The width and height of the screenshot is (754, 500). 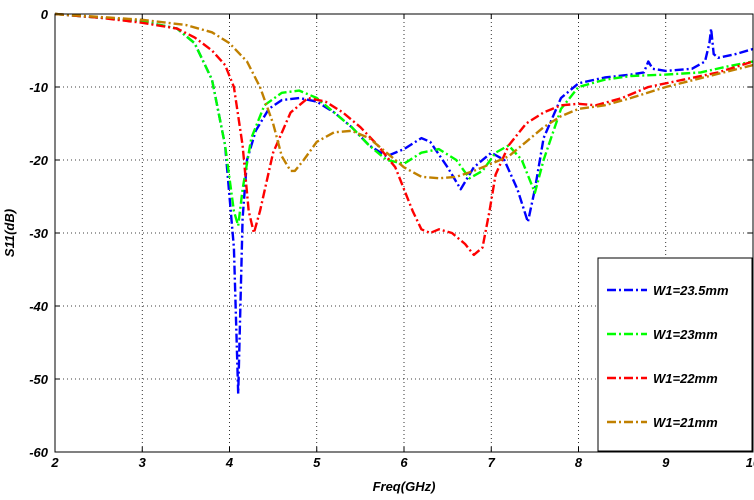 I want to click on legend-label-4: W1=21mm, so click(x=685, y=422).